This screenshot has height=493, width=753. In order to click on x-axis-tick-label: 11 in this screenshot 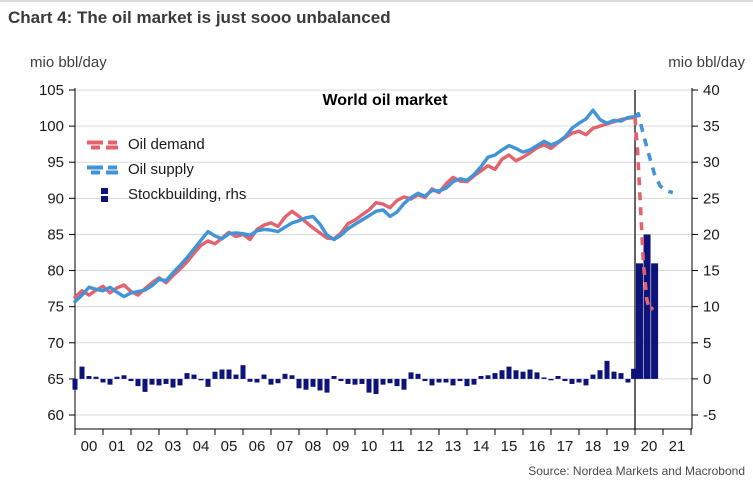, I will do `click(397, 446)`.